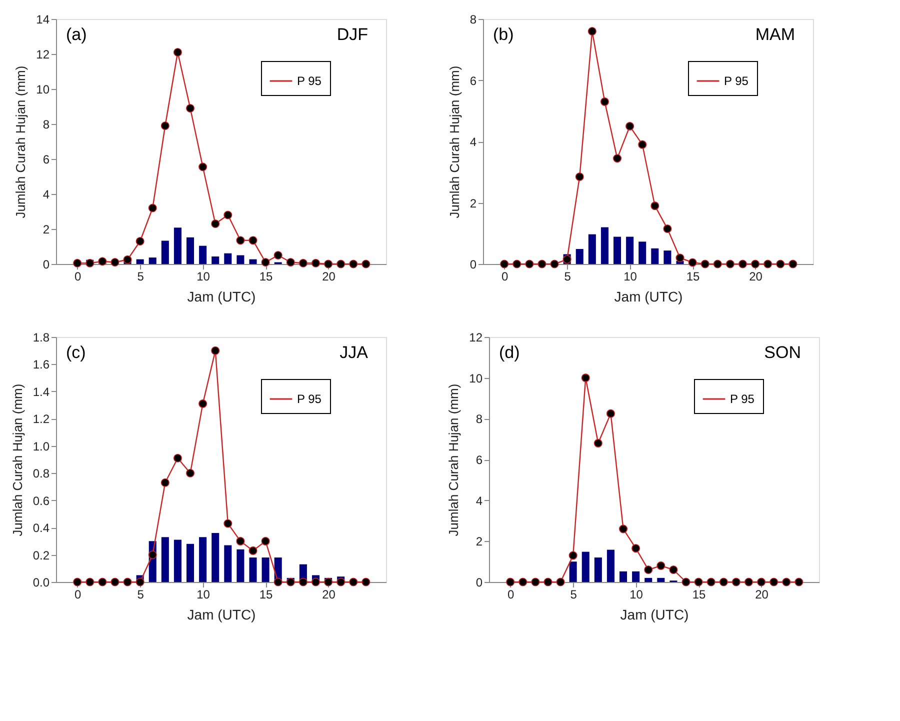 This screenshot has width=900, height=721. Describe the element at coordinates (43, 19) in the screenshot. I see `y-tick-label: 14` at that location.